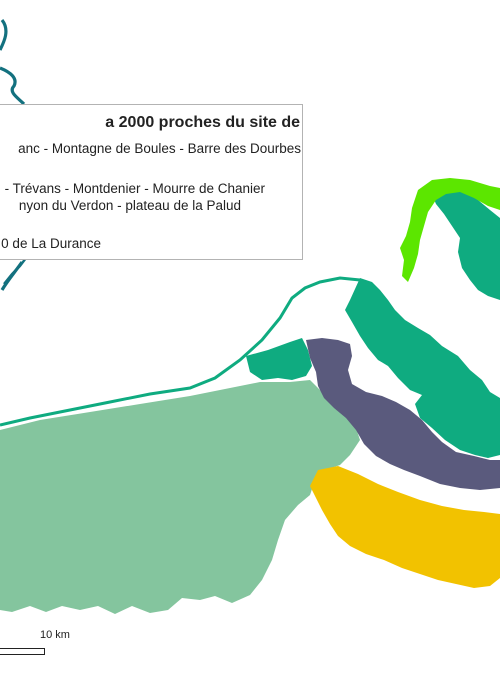  Describe the element at coordinates (465, 242) in the screenshot. I see `teal-upper-zone` at that location.